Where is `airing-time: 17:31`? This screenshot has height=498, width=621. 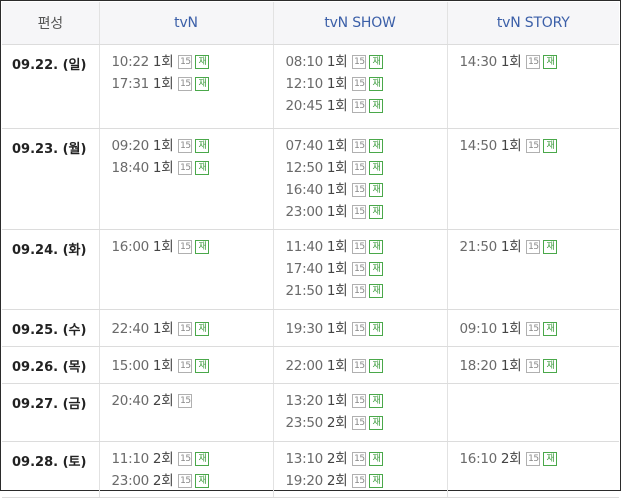
airing-time: 17:31 is located at coordinates (130, 83).